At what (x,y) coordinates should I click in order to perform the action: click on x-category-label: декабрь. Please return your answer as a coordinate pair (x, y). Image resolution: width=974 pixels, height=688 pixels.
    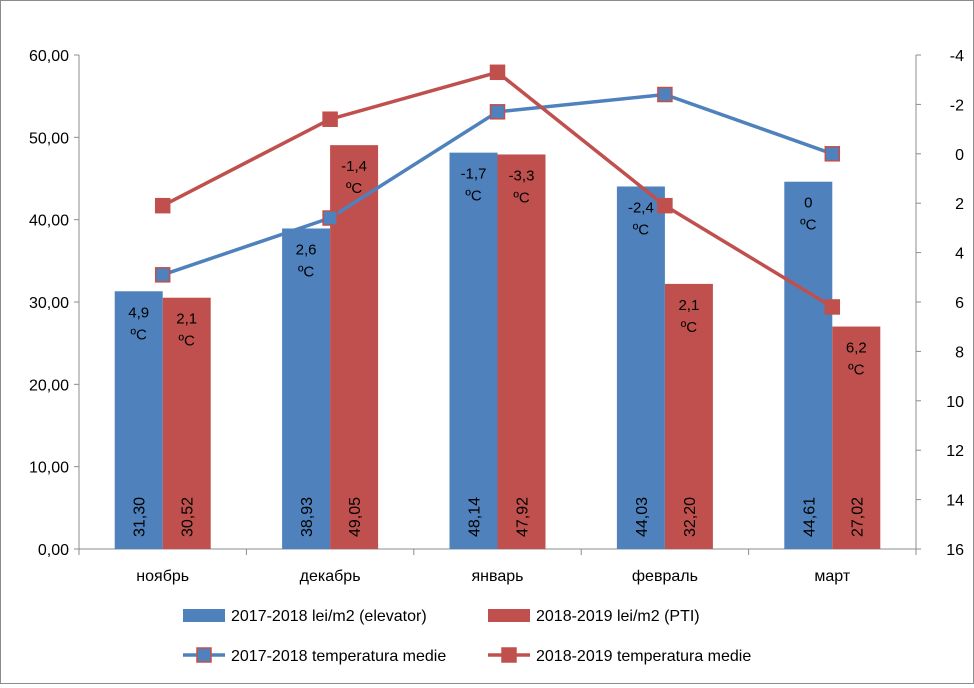
    Looking at the image, I should click on (330, 576).